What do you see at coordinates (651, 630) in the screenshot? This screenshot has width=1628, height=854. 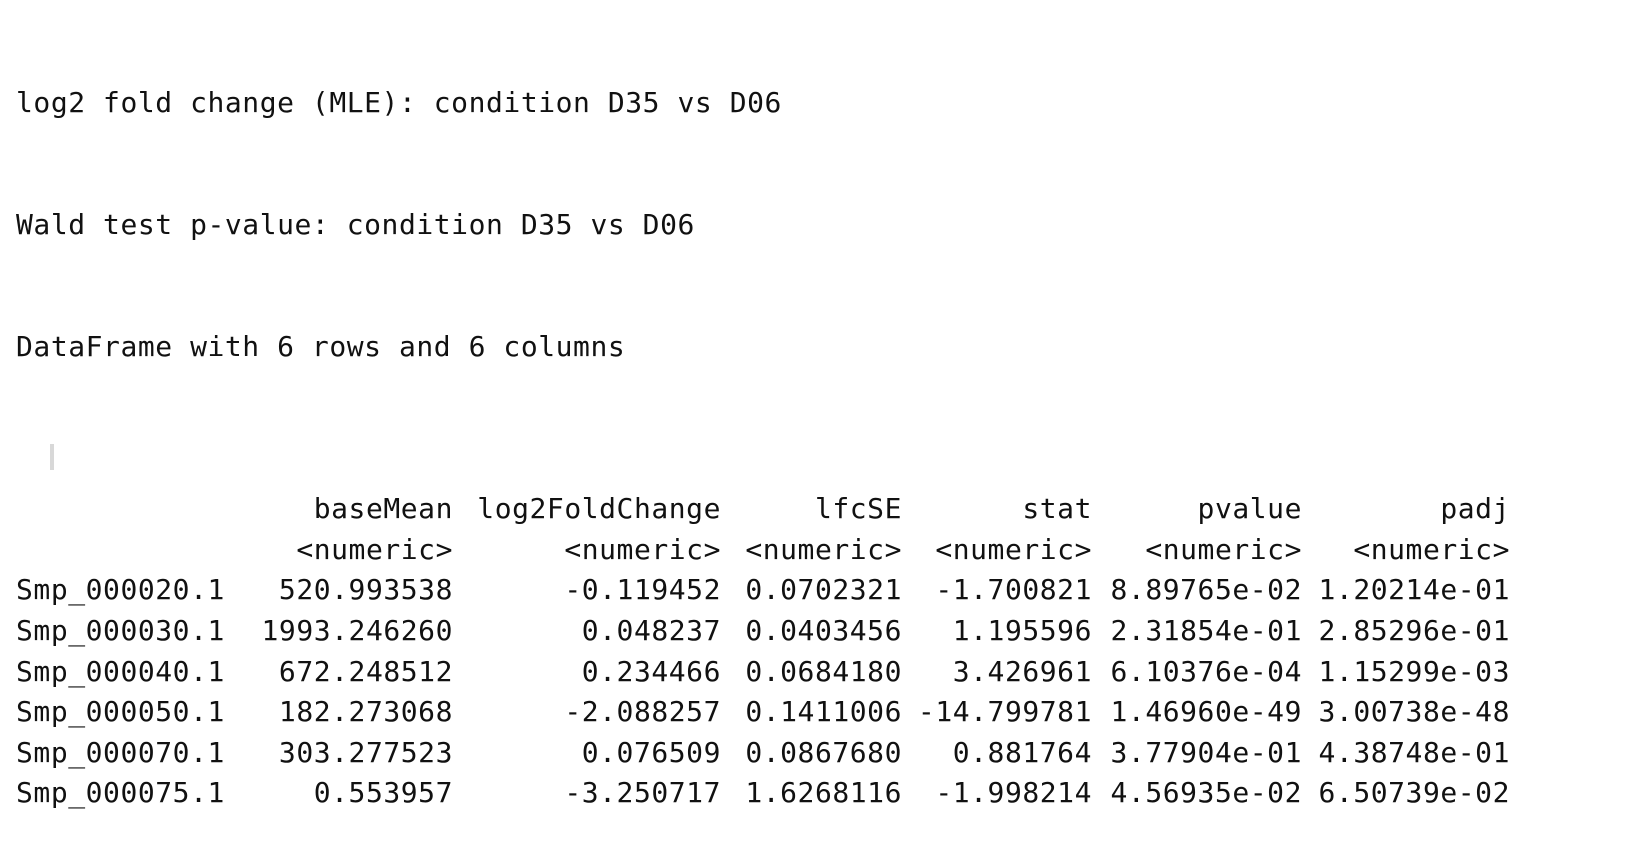 I see `cell-log2FoldChange: 0.048237` at bounding box center [651, 630].